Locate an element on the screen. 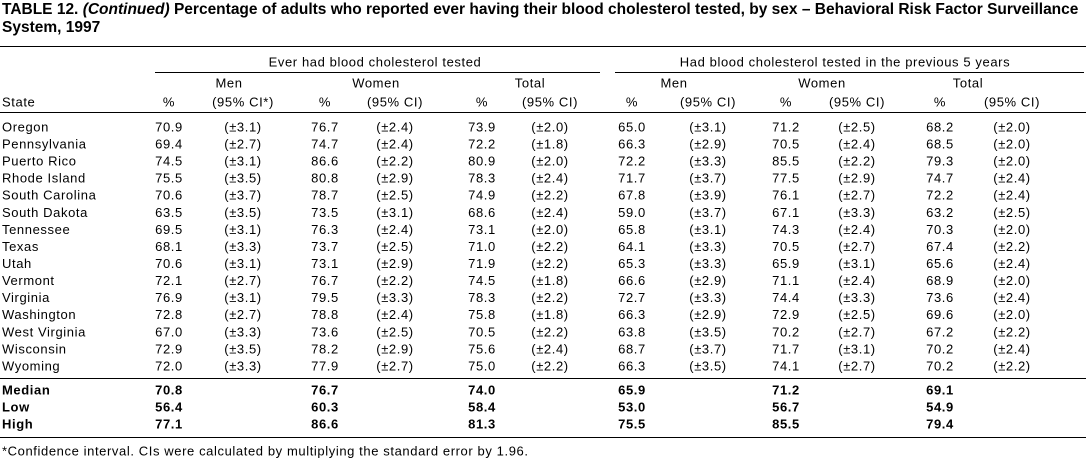 The height and width of the screenshot is (461, 1086). cell: 73.9 is located at coordinates (482, 126).